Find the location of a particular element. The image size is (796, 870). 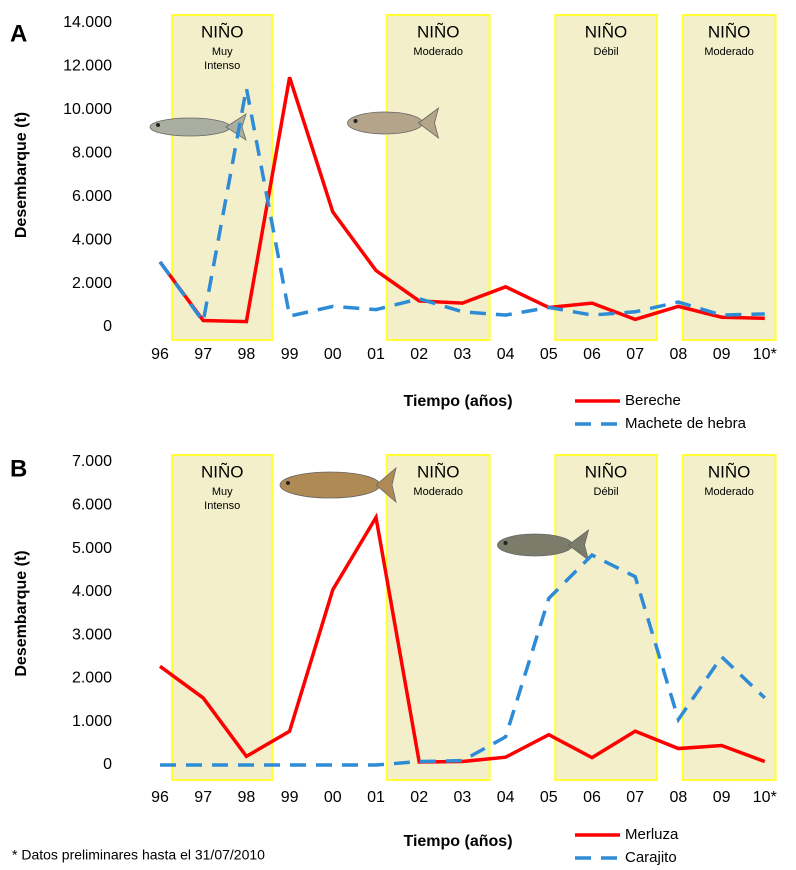

y-tick-label: 1.000 is located at coordinates (92, 721).